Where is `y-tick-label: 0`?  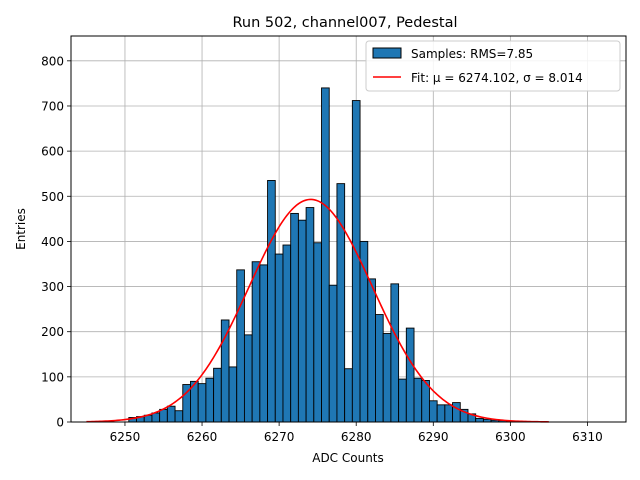
y-tick-label: 0 is located at coordinates (60, 423).